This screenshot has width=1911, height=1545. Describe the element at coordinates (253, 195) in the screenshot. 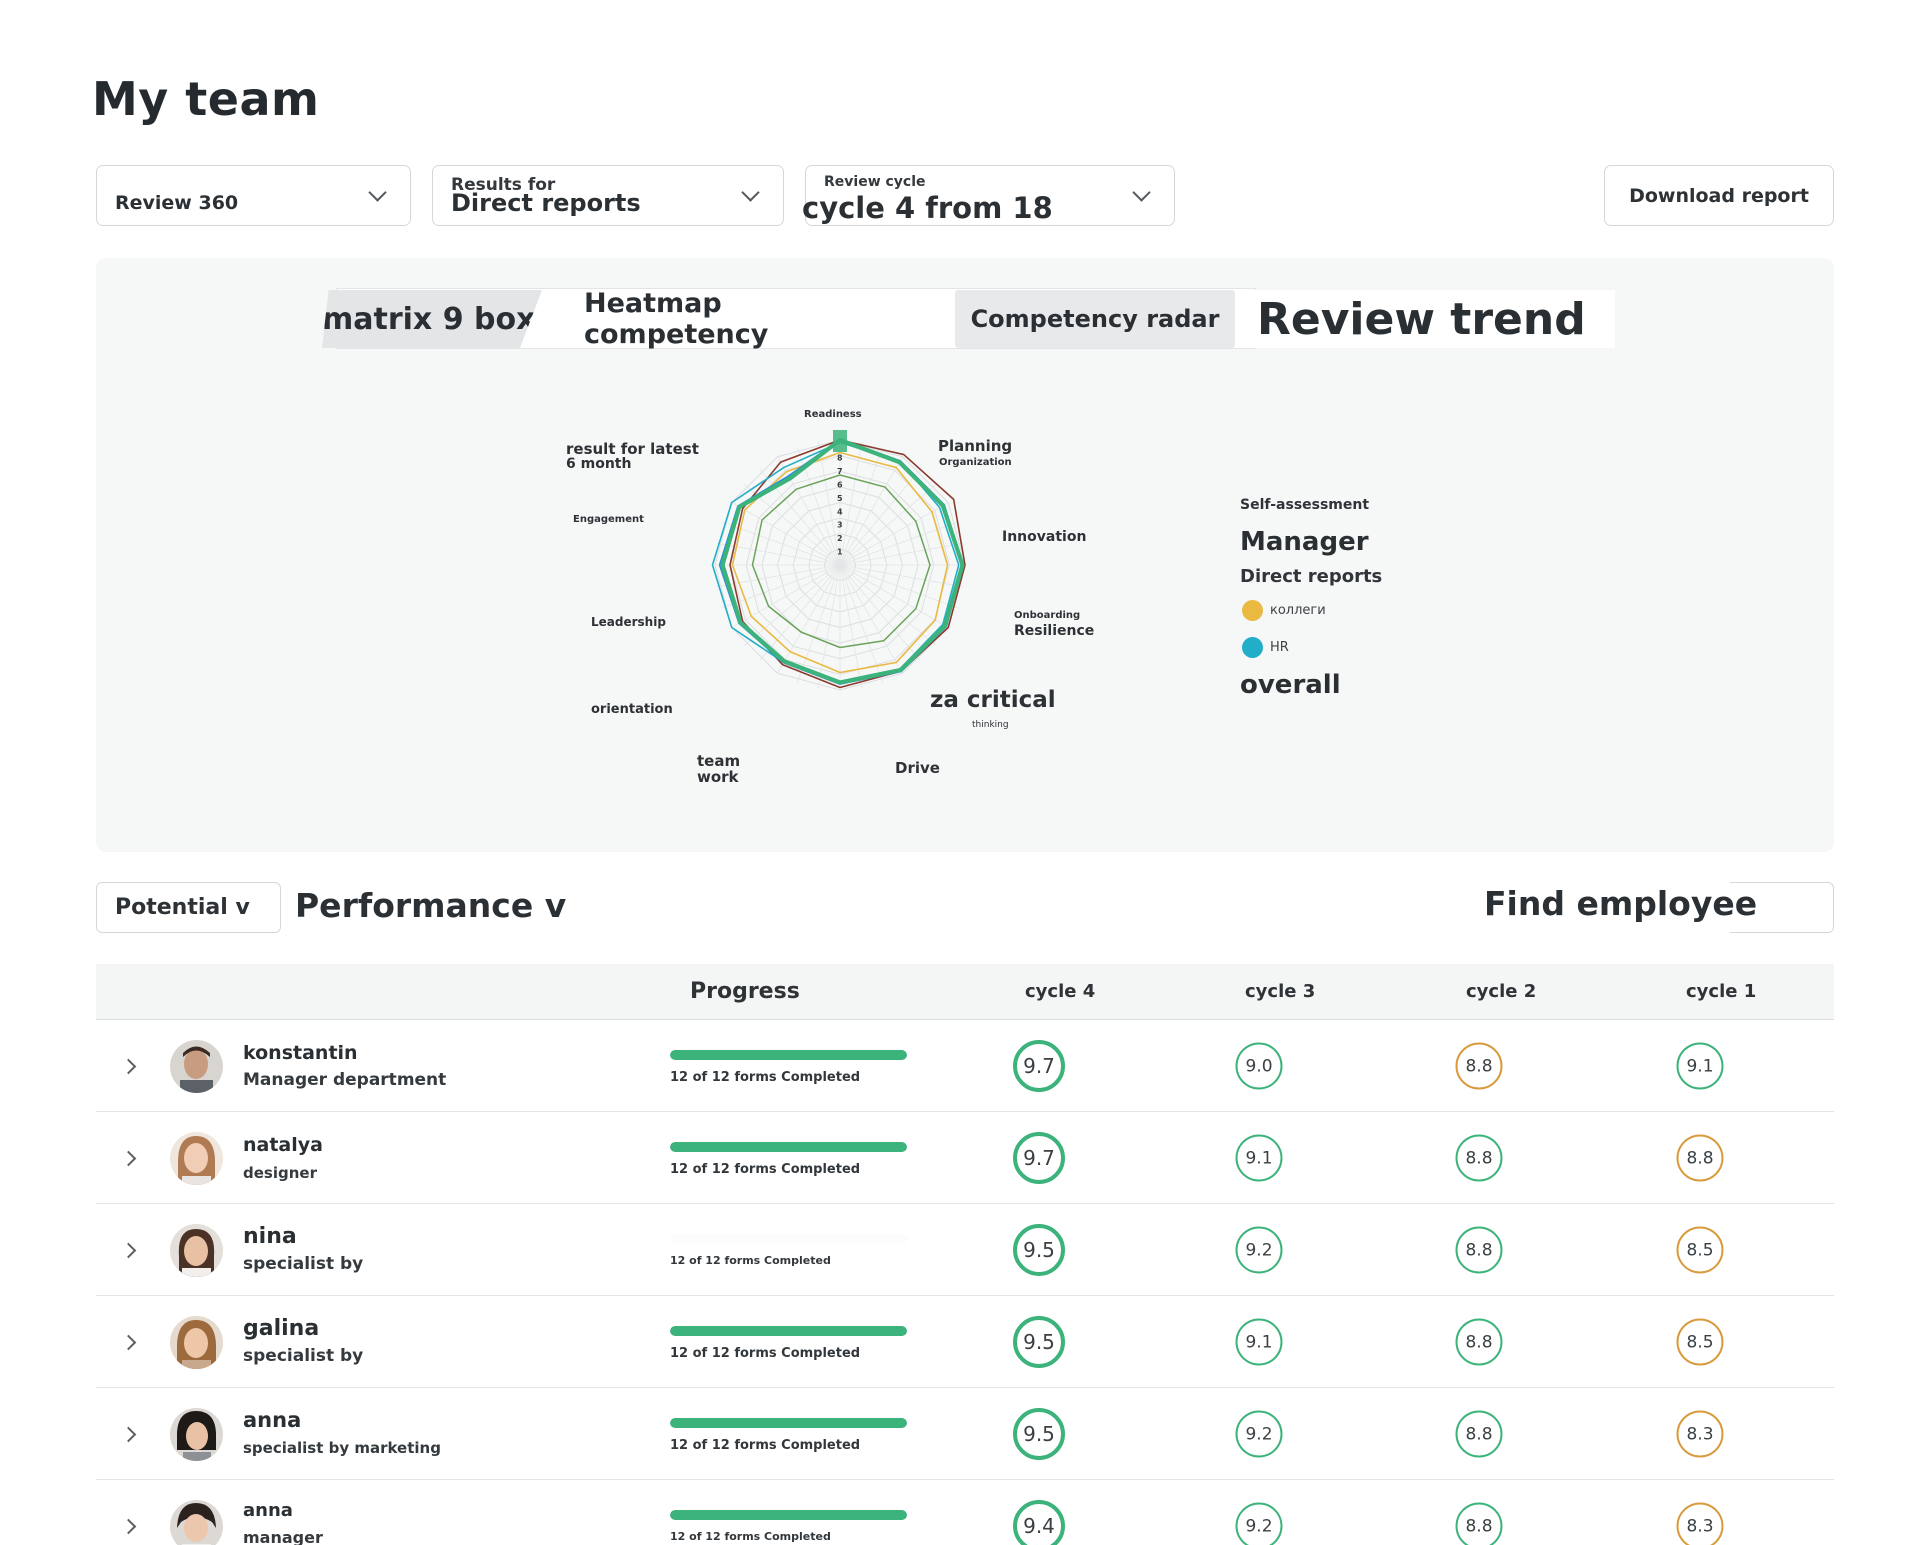

I see `review-type-select: Review 360` at that location.